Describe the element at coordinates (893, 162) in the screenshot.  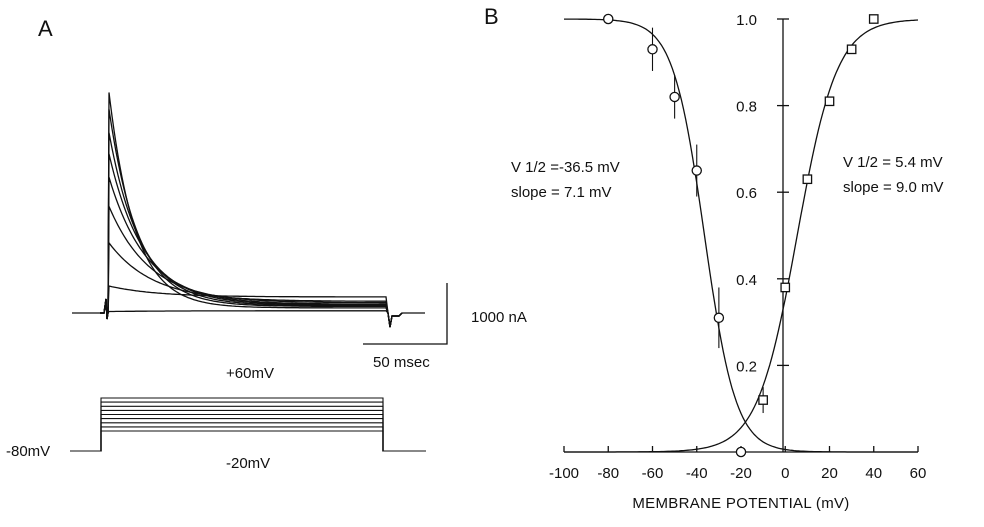
I see `activation-vhalf-label: V 1/2 = 5.4 mV` at that location.